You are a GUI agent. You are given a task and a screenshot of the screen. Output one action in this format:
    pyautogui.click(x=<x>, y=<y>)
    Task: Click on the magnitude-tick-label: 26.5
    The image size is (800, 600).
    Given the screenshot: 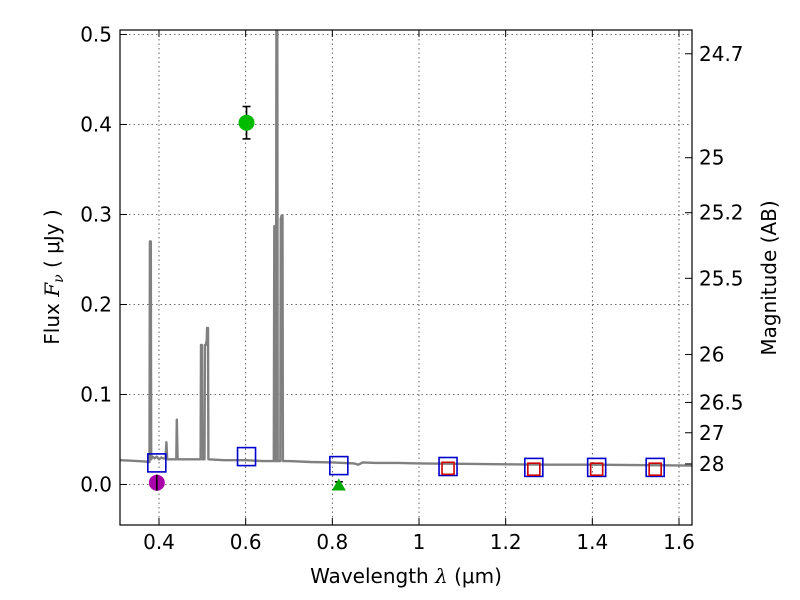 What is the action you would take?
    pyautogui.click(x=721, y=402)
    